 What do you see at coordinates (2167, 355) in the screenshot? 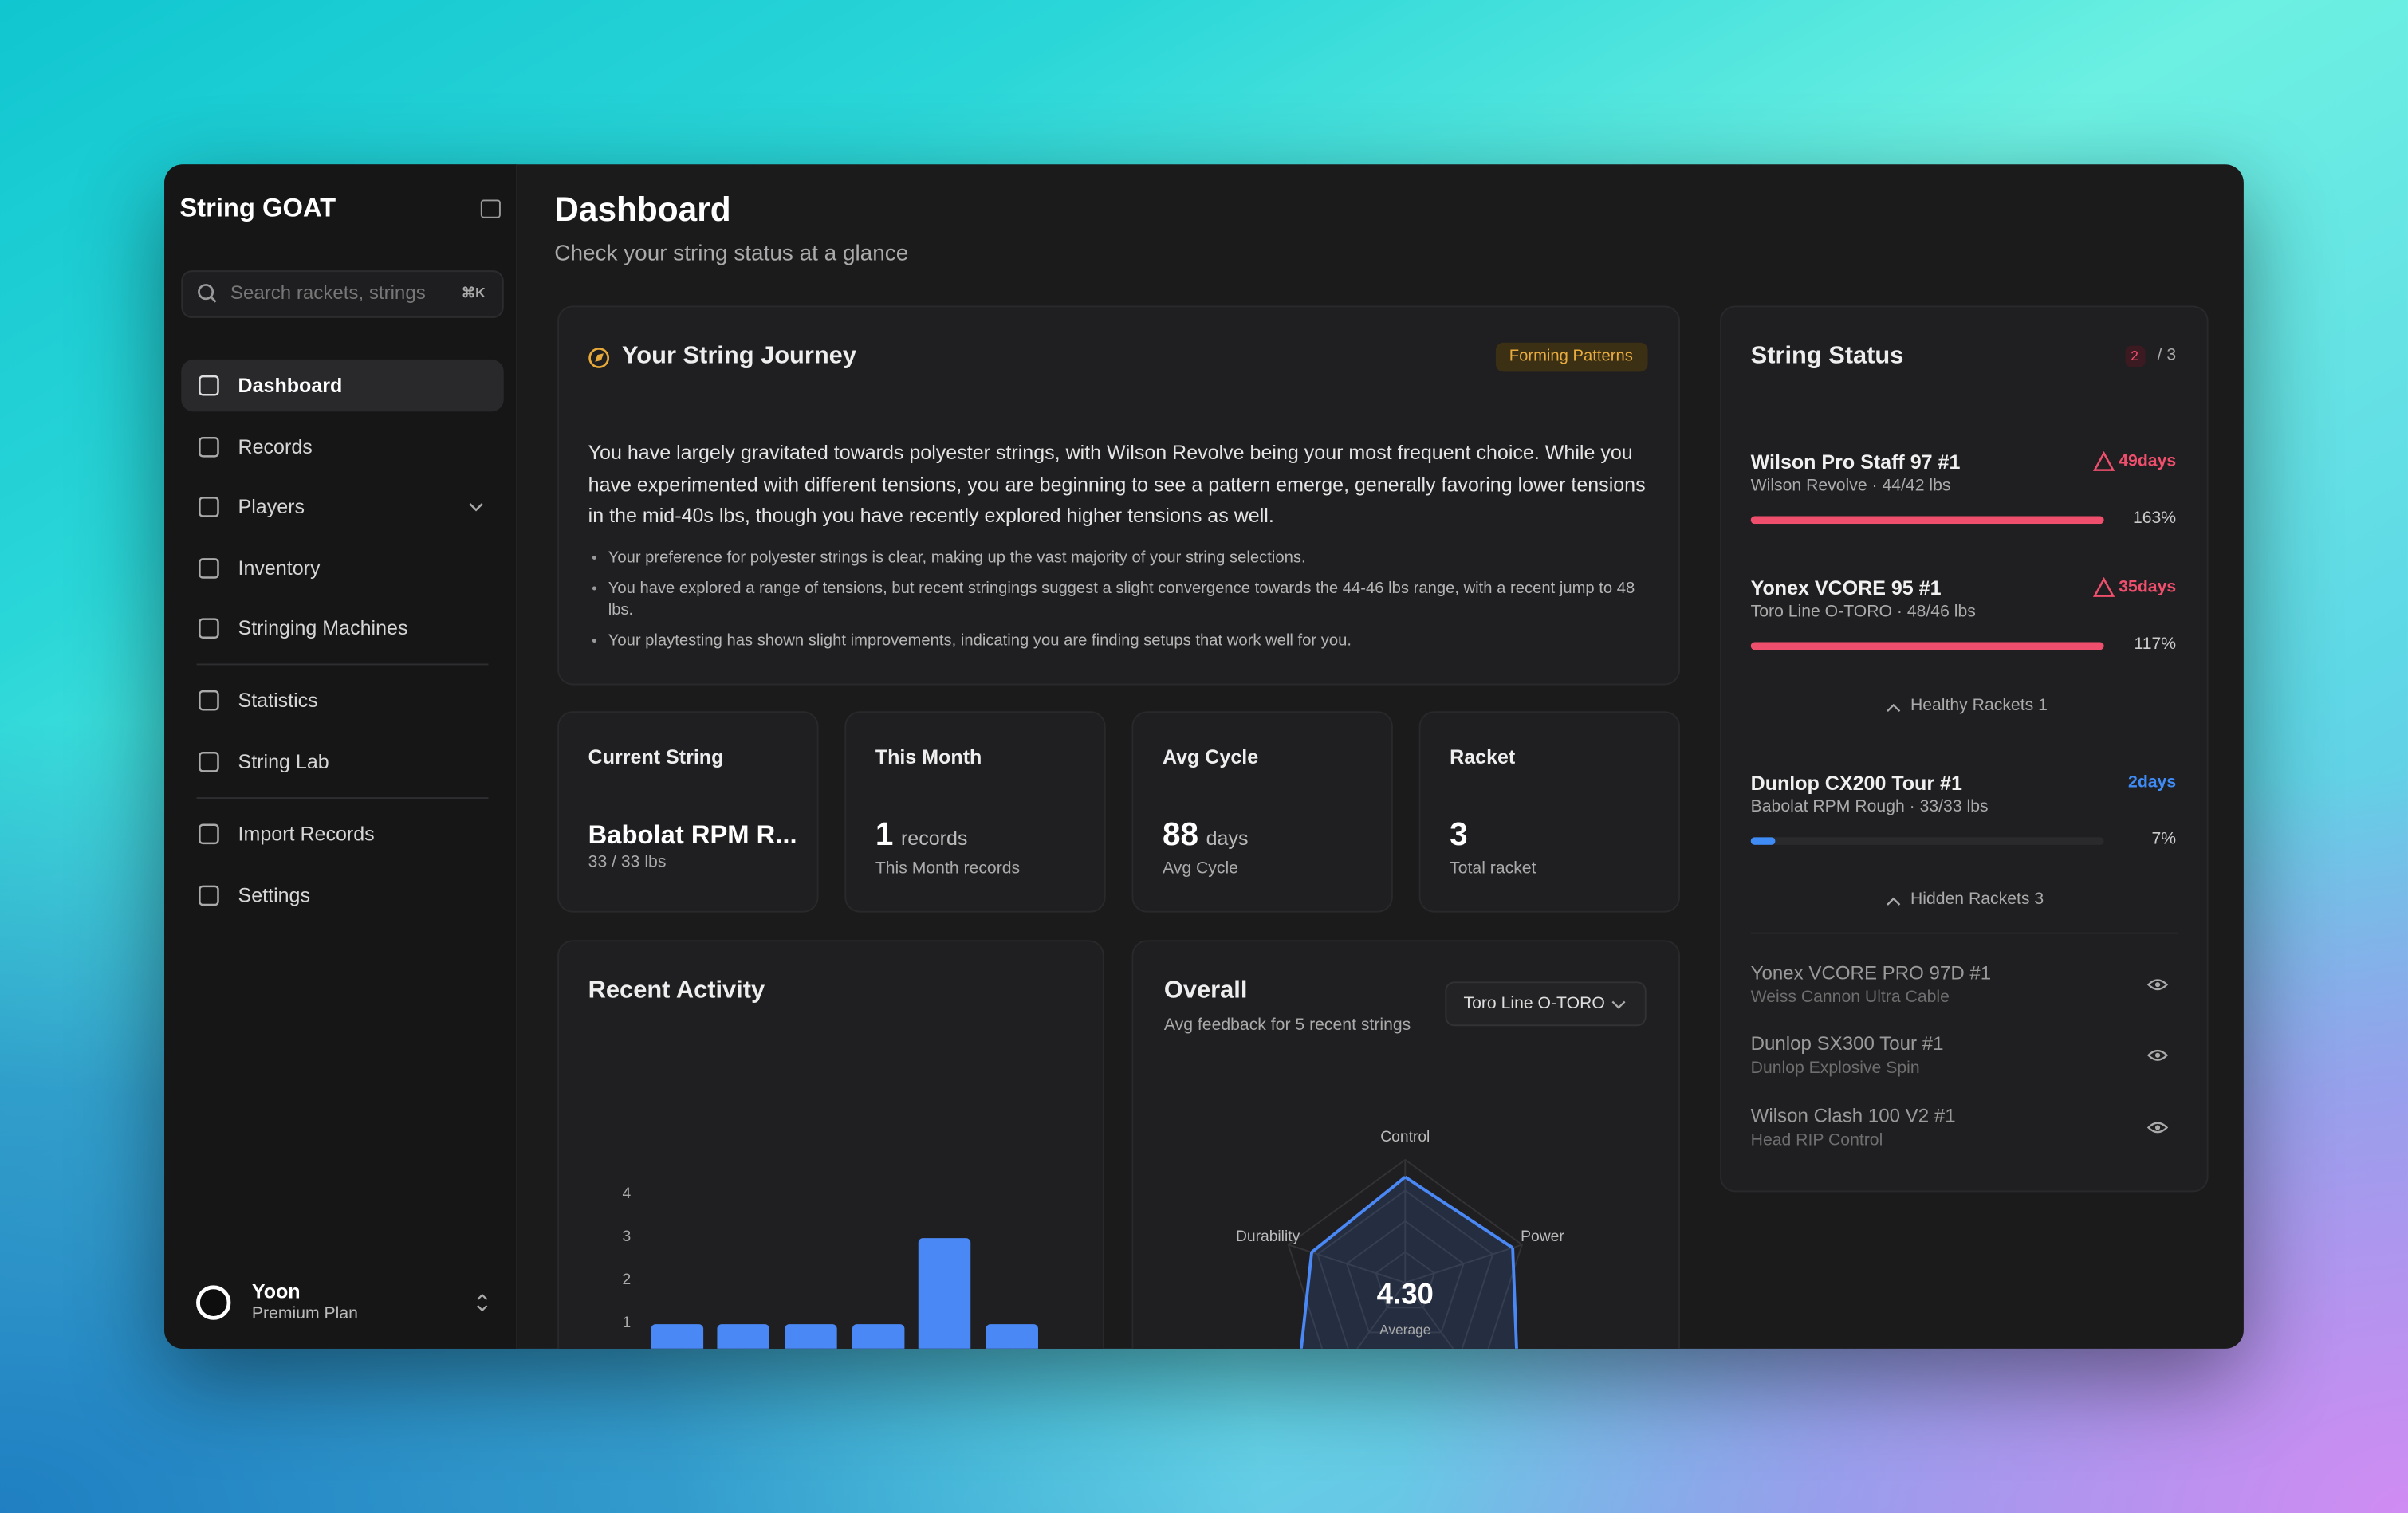
I see `status-total: / 3` at bounding box center [2167, 355].